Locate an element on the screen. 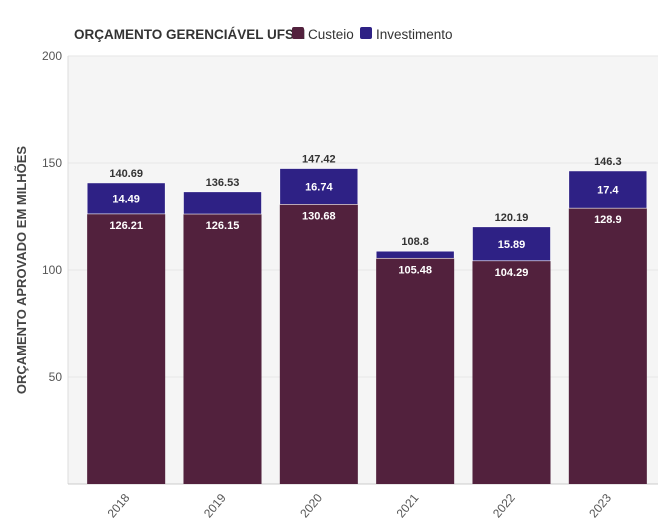 This screenshot has height=532, width=660. custeio-value-label: 130.68 is located at coordinates (319, 216).